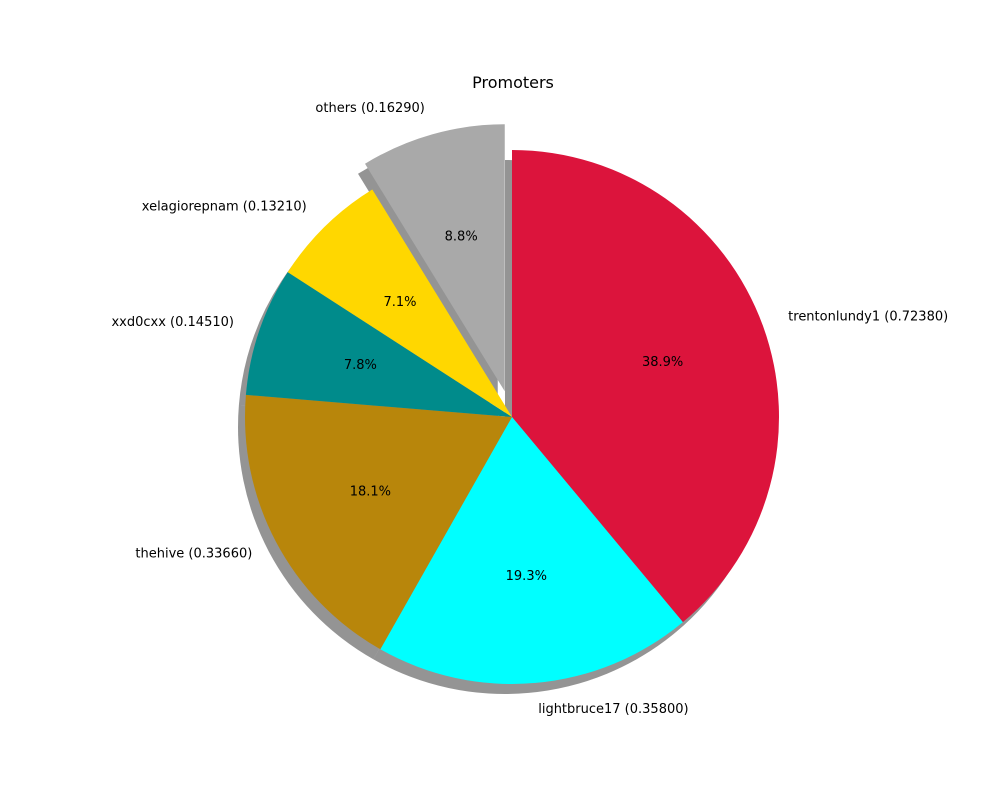 The width and height of the screenshot is (1000, 800). Describe the element at coordinates (531, 550) in the screenshot. I see `pie-slice-lightbruce17` at that location.